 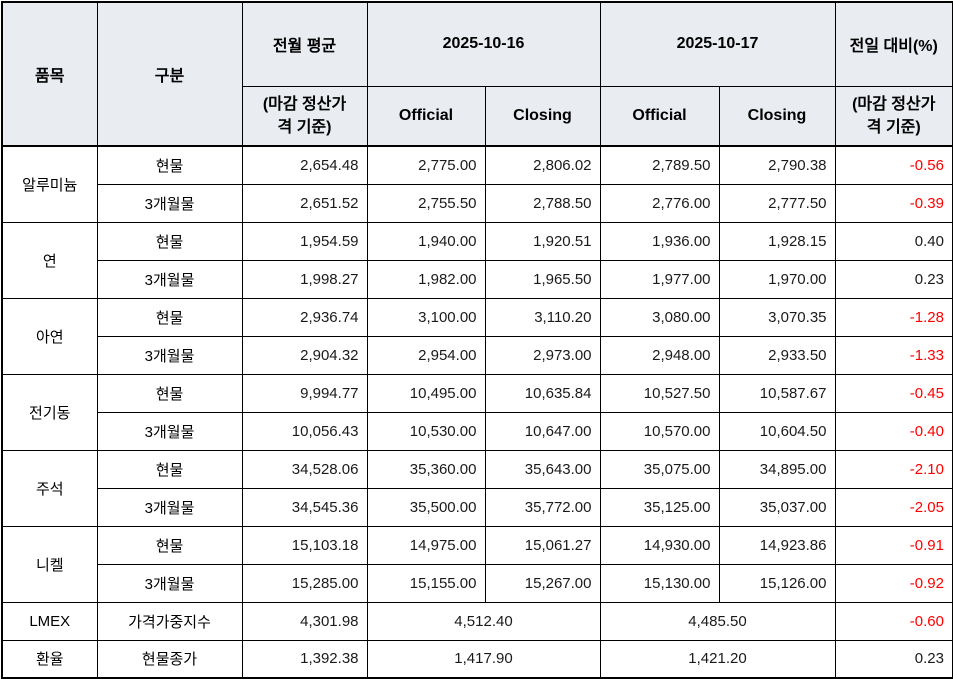 What do you see at coordinates (659, 317) in the screenshot?
I see `cell-d2-official: 3,080.00` at bounding box center [659, 317].